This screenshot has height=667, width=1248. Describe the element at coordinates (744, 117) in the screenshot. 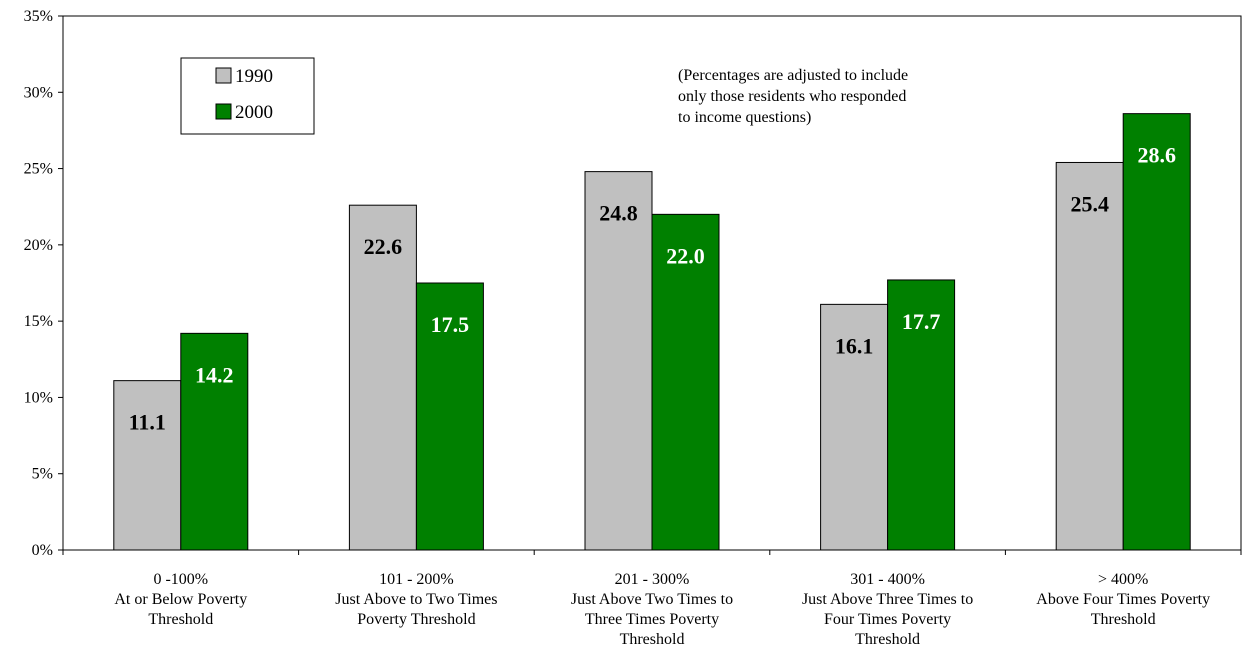

I see `annotation-line: to income questions)` at that location.